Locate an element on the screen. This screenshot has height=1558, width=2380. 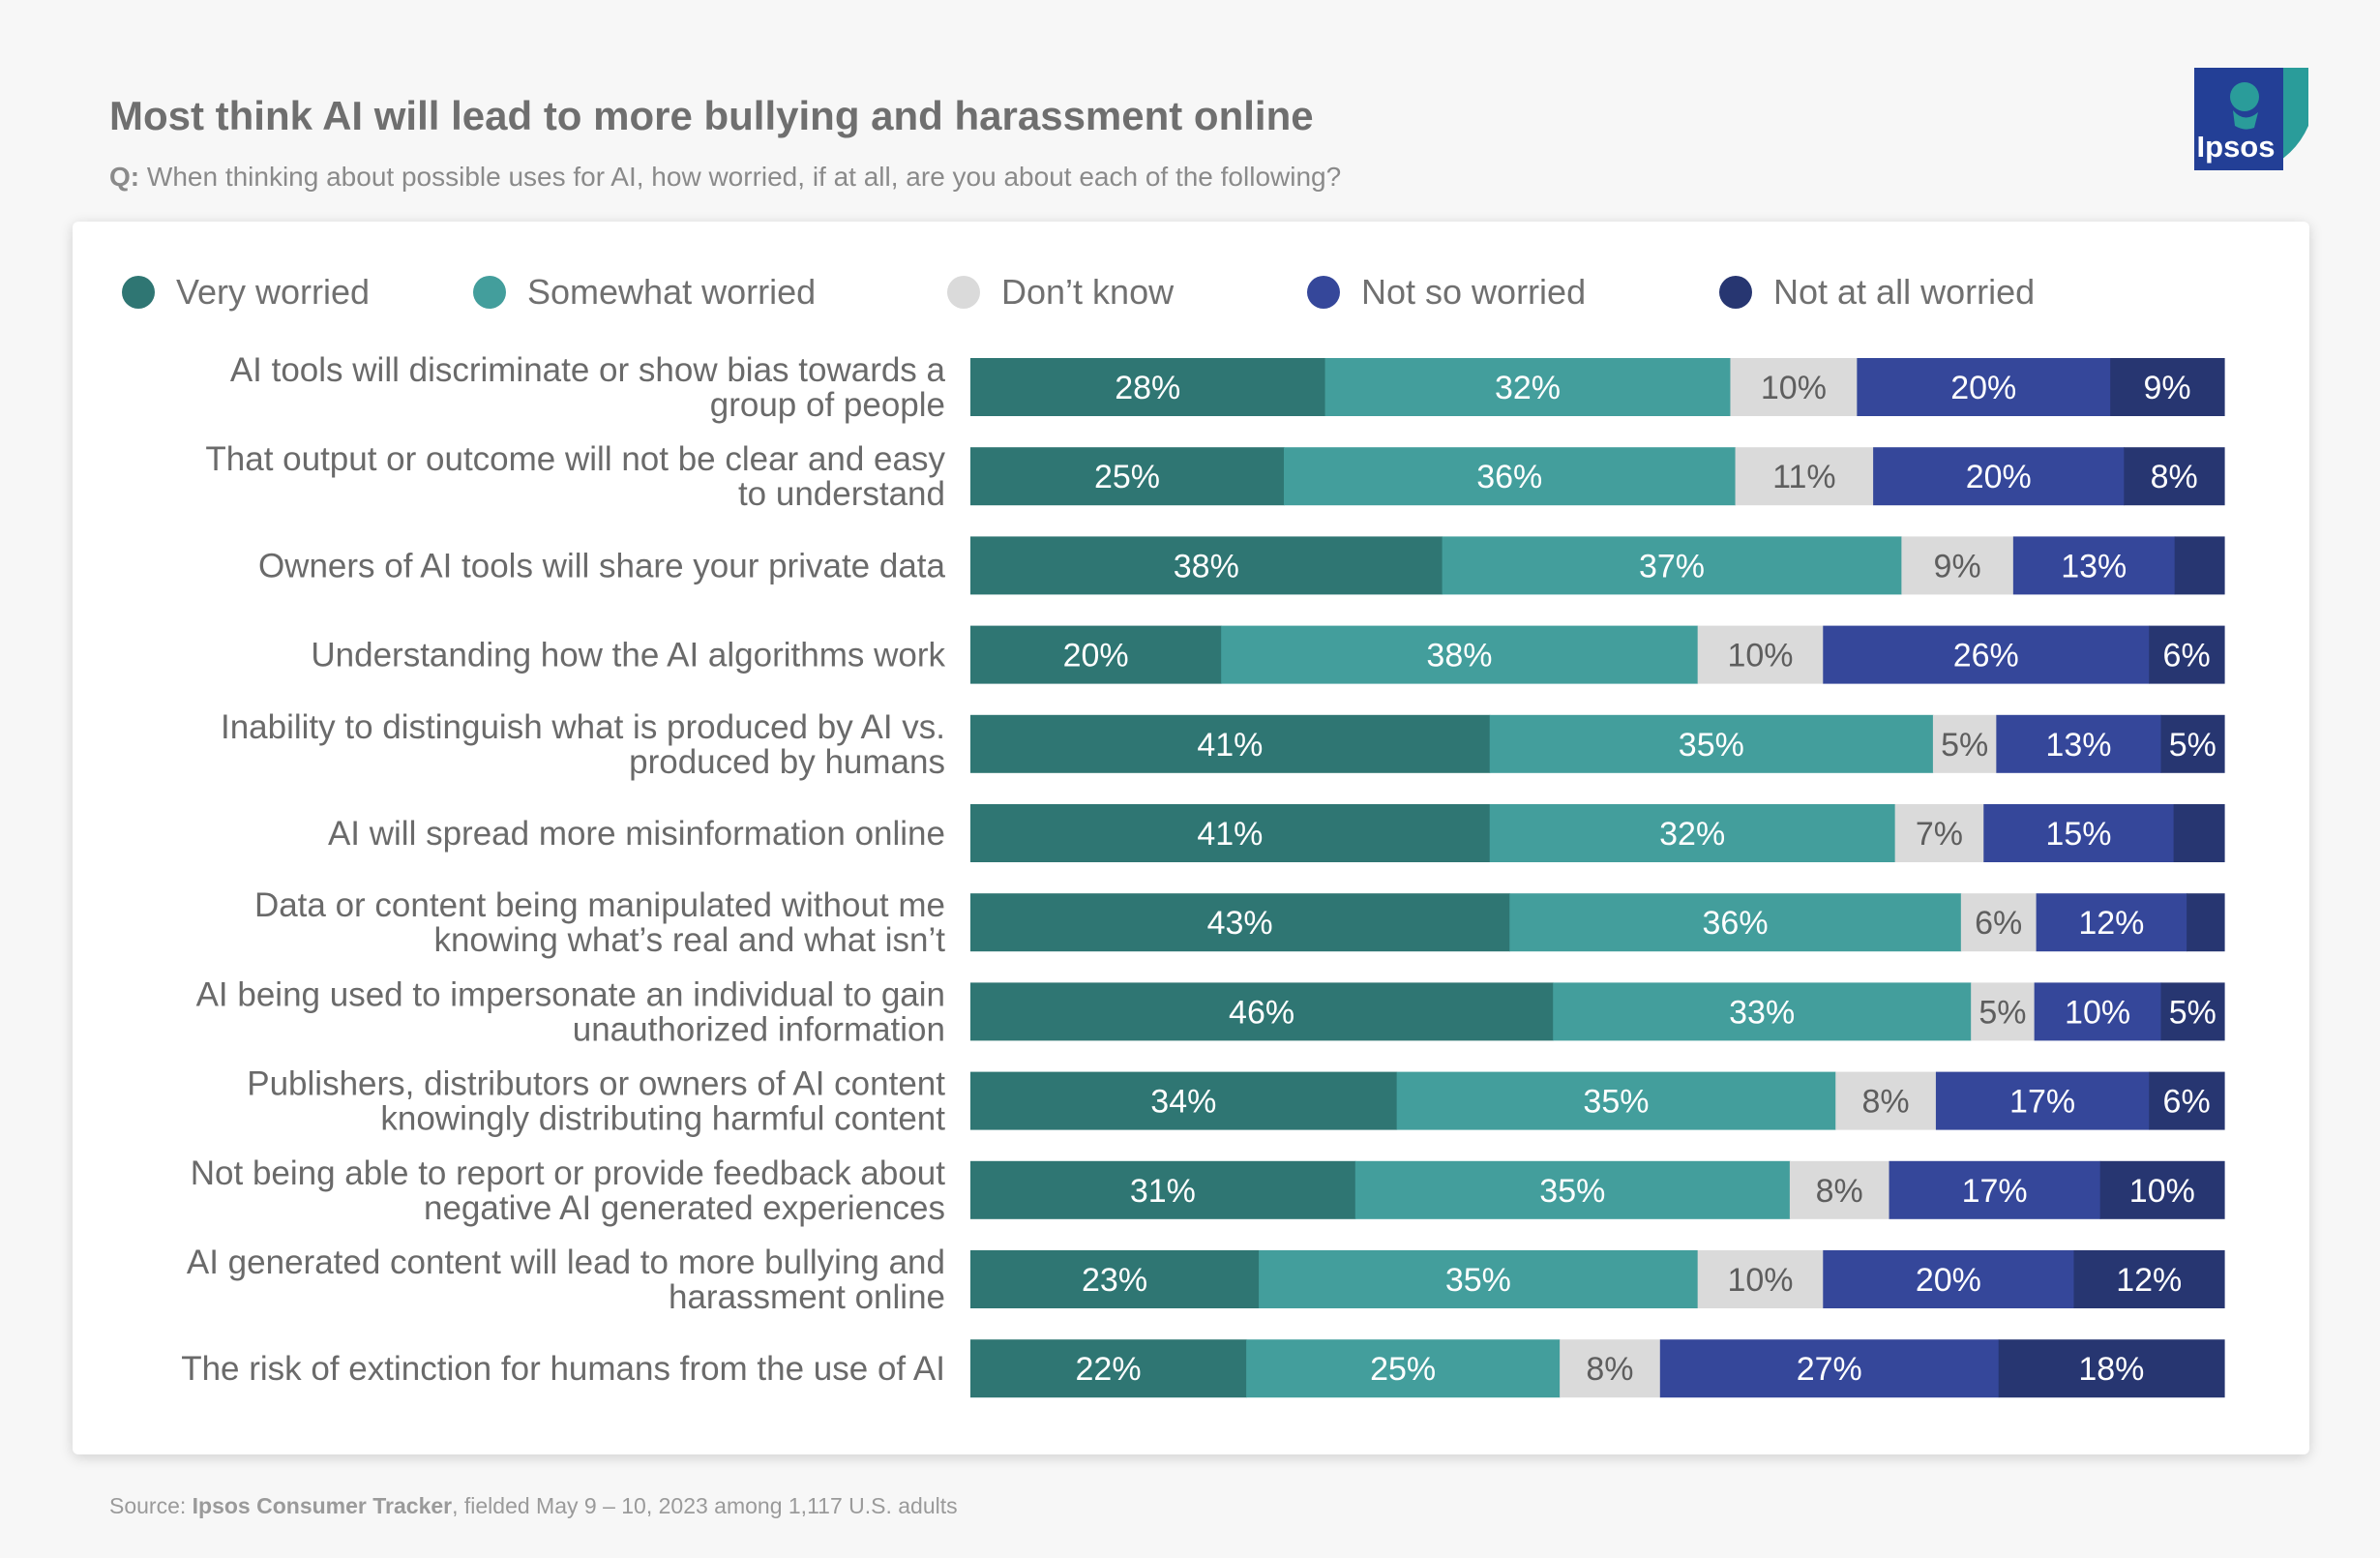
bar-value-label: 27% is located at coordinates (1830, 1369).